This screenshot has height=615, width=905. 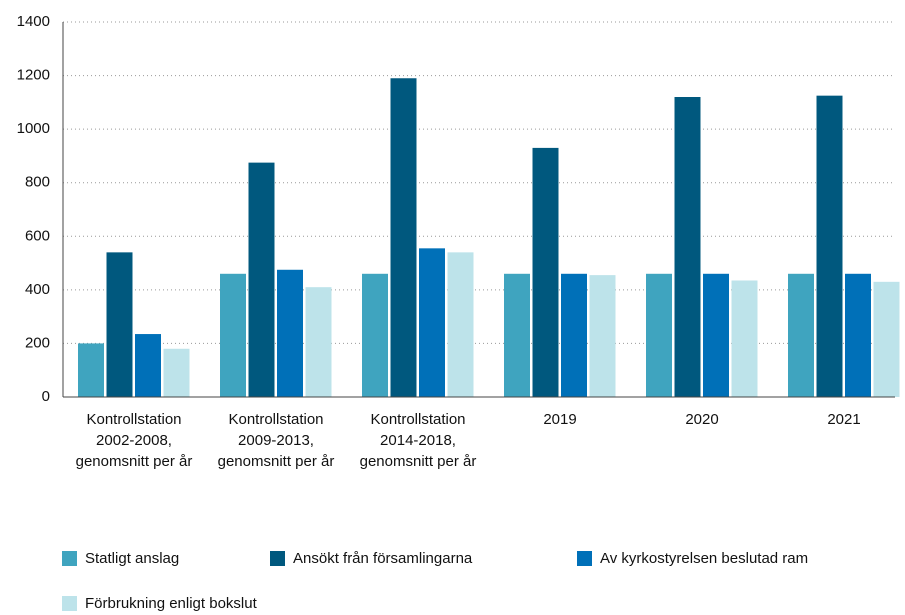 What do you see at coordinates (702, 419) in the screenshot?
I see `x-tick-label: 2020` at bounding box center [702, 419].